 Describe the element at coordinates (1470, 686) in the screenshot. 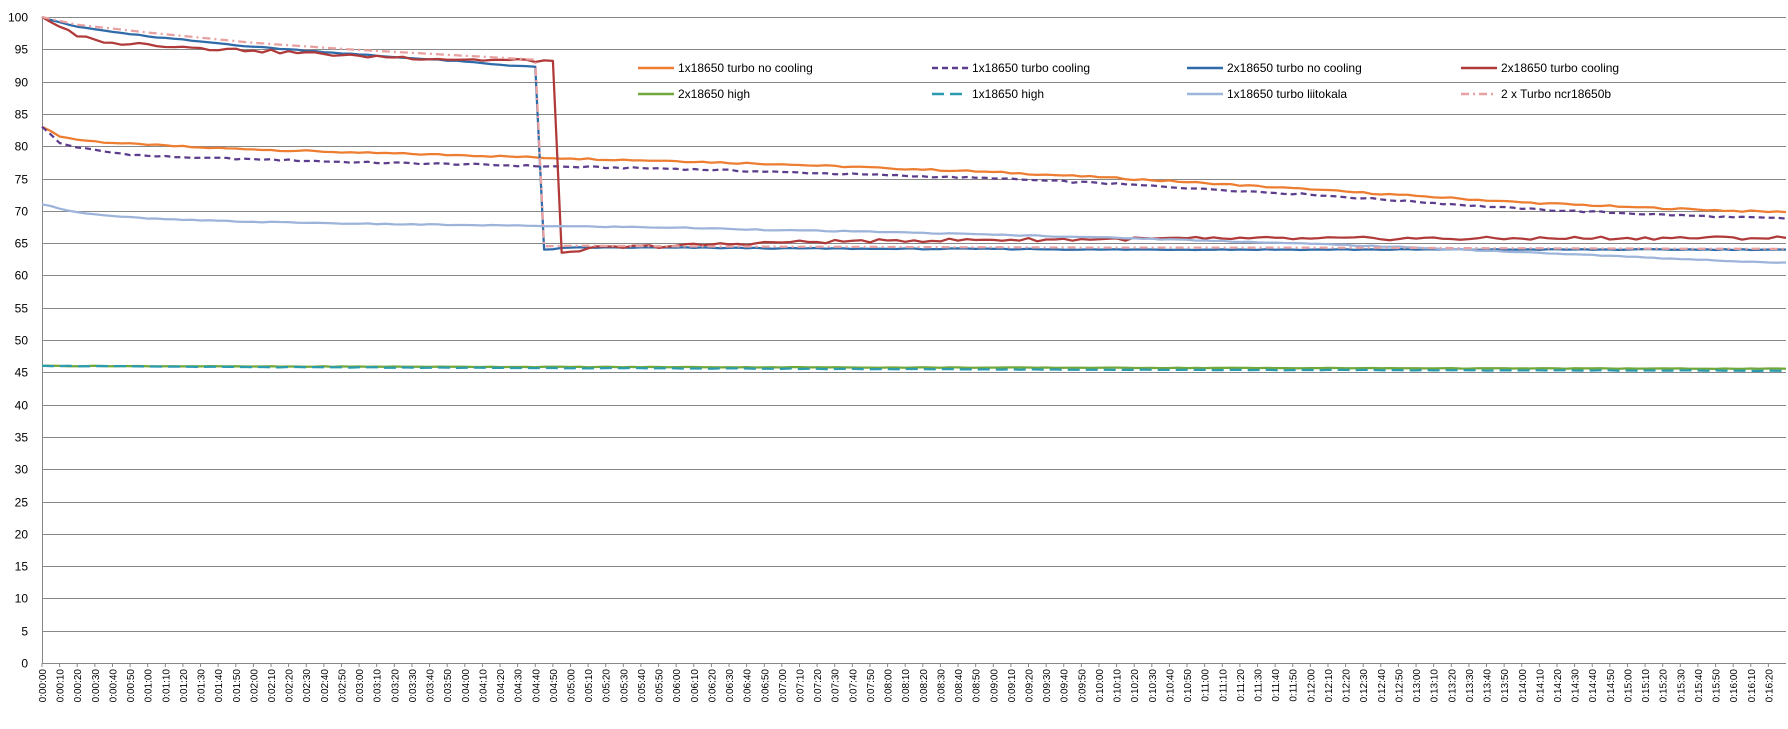

I see `x-tick-label: 0:13:30` at that location.